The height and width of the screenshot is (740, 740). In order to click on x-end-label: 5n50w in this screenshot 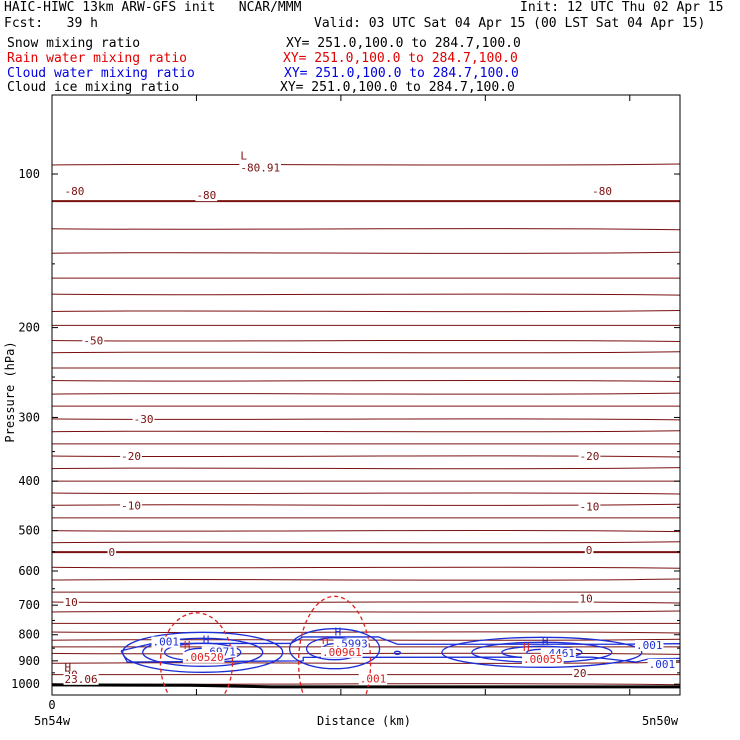, I will do `click(660, 721)`.